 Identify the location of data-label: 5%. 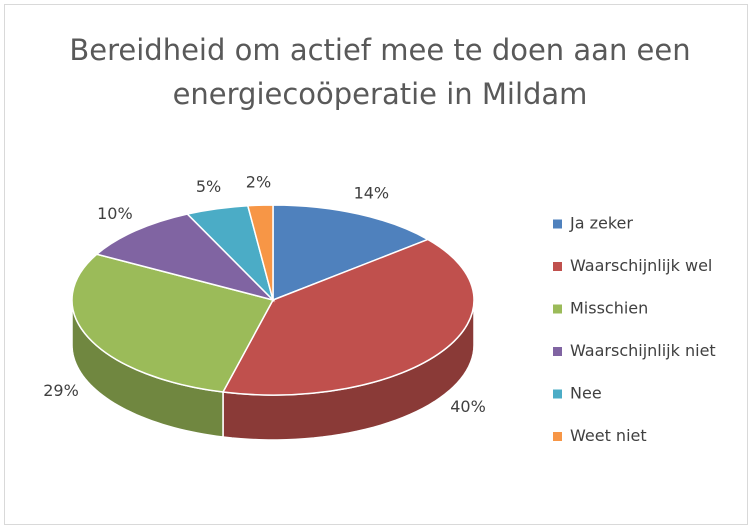
(208, 186).